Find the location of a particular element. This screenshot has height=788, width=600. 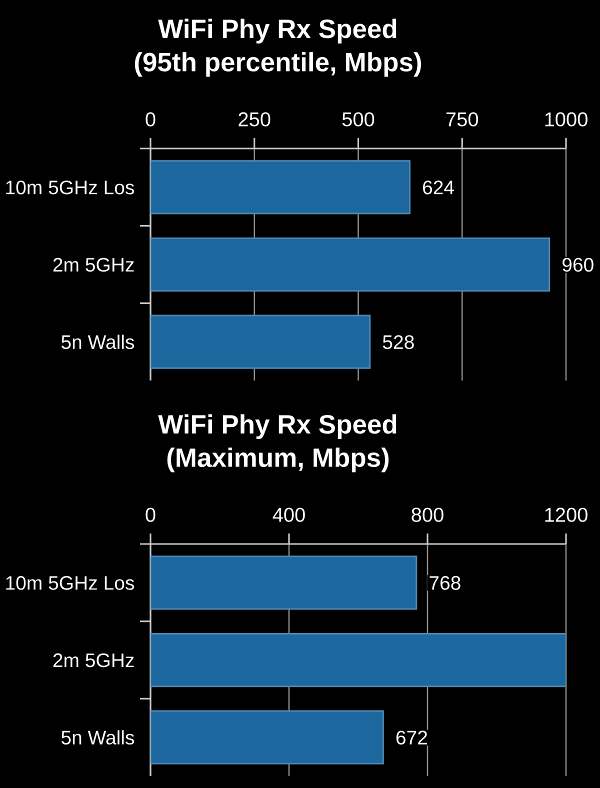

x-tick-label: 500 is located at coordinates (358, 119).